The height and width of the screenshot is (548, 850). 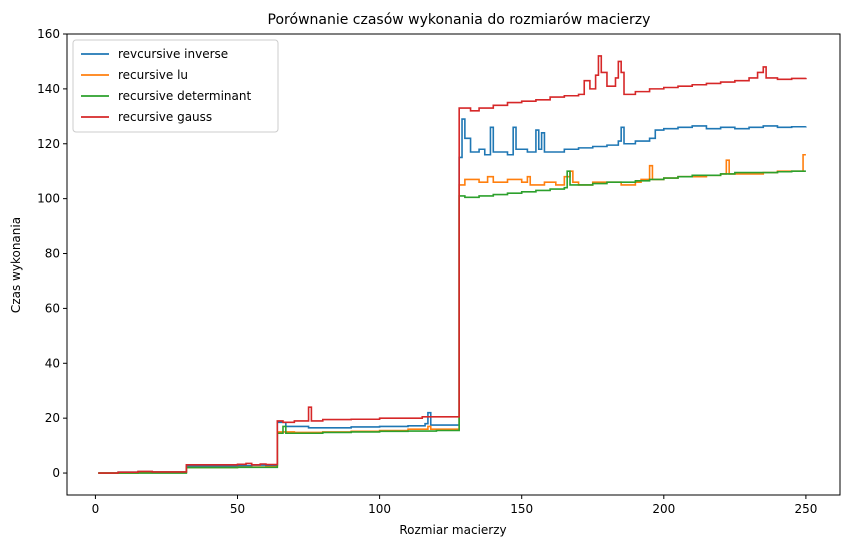 I want to click on y-tick-label: 80, so click(x=52, y=254).